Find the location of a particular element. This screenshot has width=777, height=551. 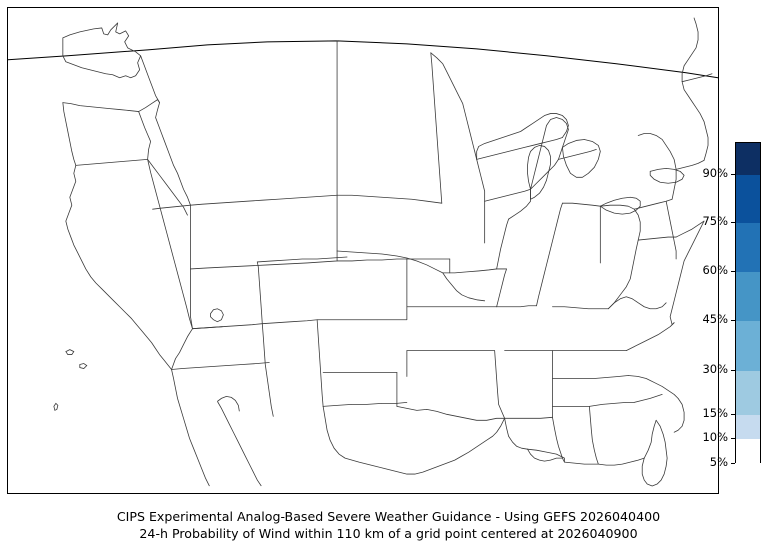

colorbar-tick-labels: 90% 75% 60% 45% 30% 15% 10% 5% is located at coordinates (706, 305).